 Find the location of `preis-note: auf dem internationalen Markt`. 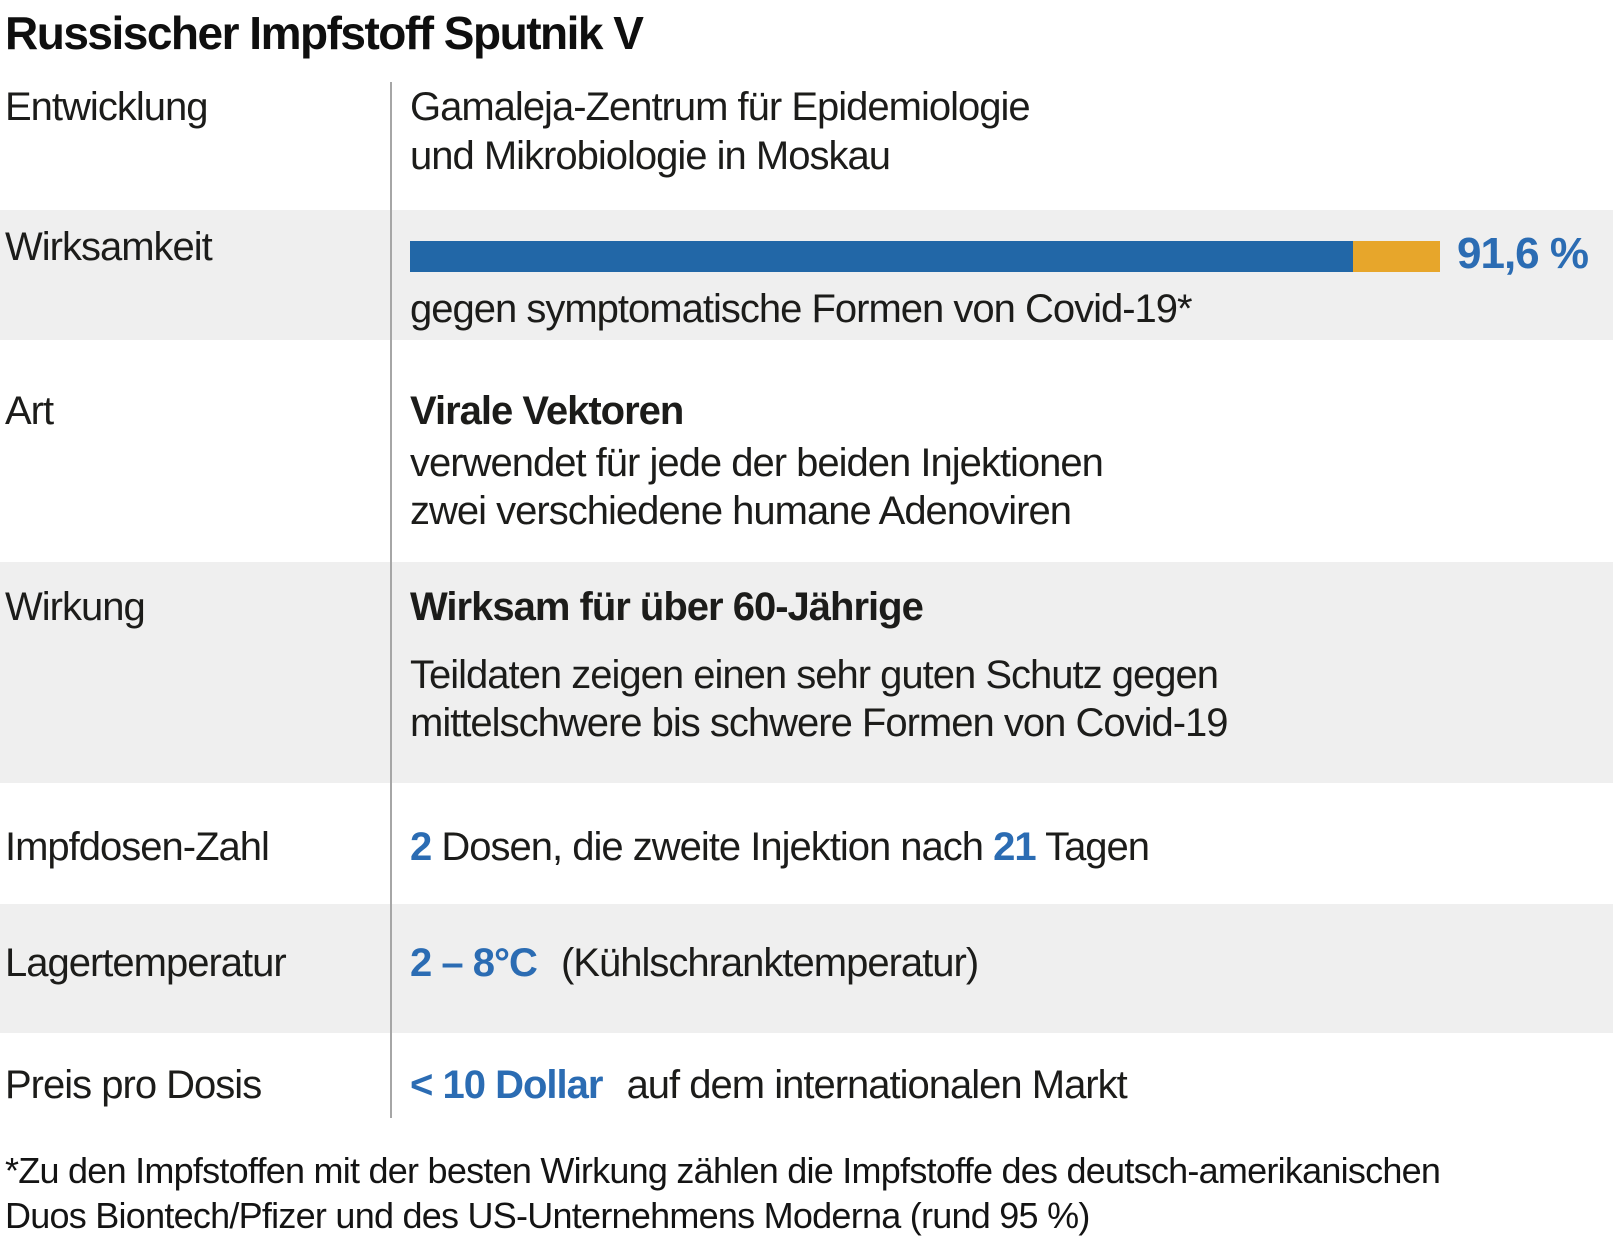

preis-note: auf dem internationalen Markt is located at coordinates (877, 1085).